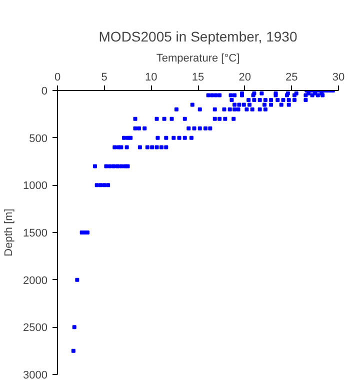 This screenshot has height=384, width=348. What do you see at coordinates (38, 138) in the screenshot?
I see `y-tick-label: 500` at bounding box center [38, 138].